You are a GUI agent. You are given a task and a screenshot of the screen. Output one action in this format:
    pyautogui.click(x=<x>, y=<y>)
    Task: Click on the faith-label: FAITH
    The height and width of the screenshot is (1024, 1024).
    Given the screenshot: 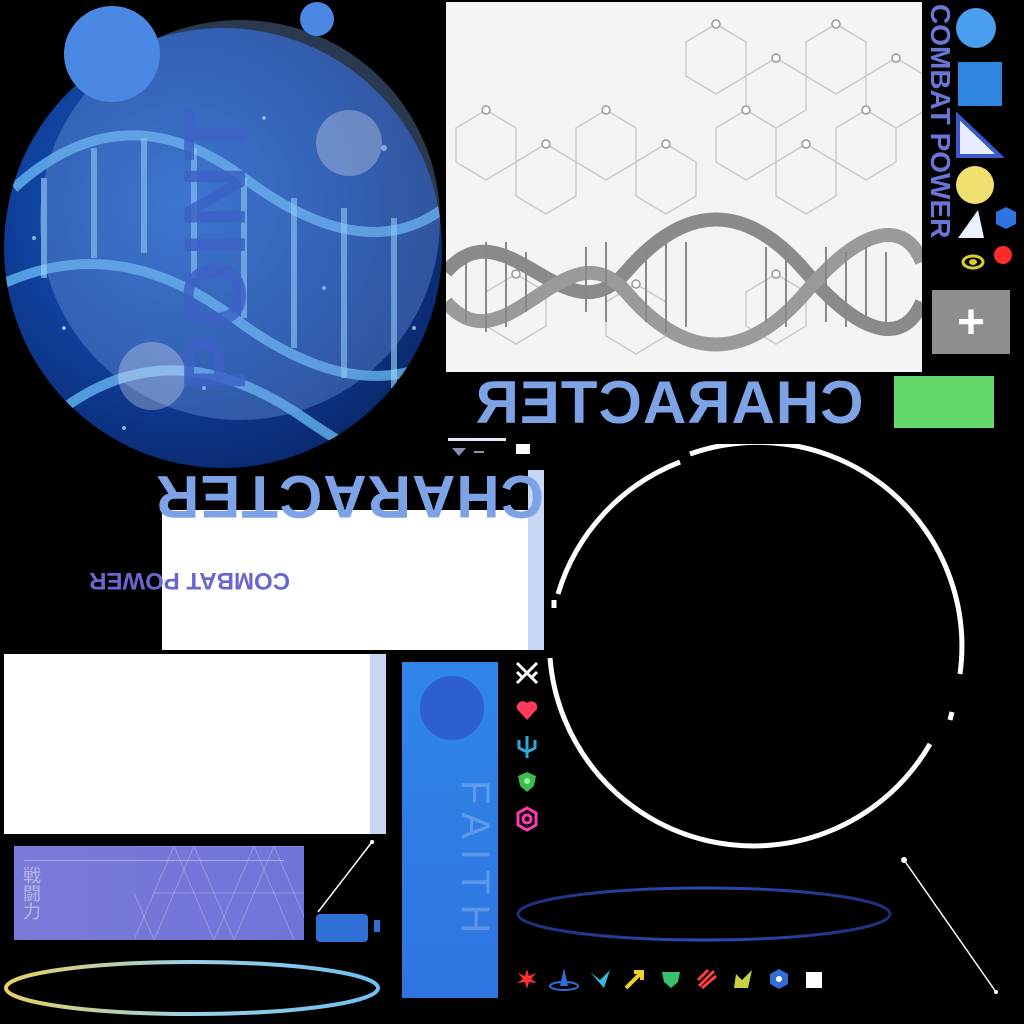 What is the action you would take?
    pyautogui.click(x=475, y=862)
    